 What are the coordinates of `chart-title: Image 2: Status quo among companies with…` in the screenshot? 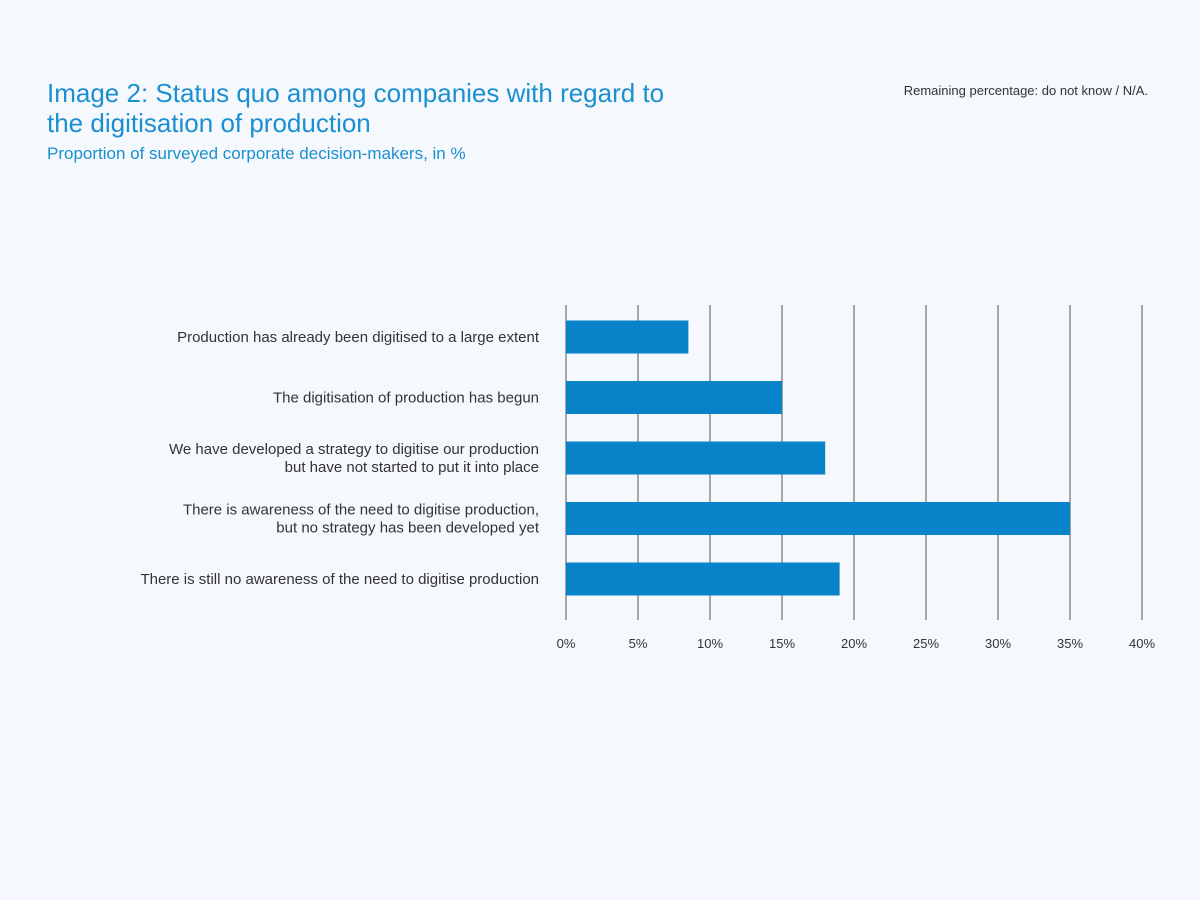 It's located at (356, 108).